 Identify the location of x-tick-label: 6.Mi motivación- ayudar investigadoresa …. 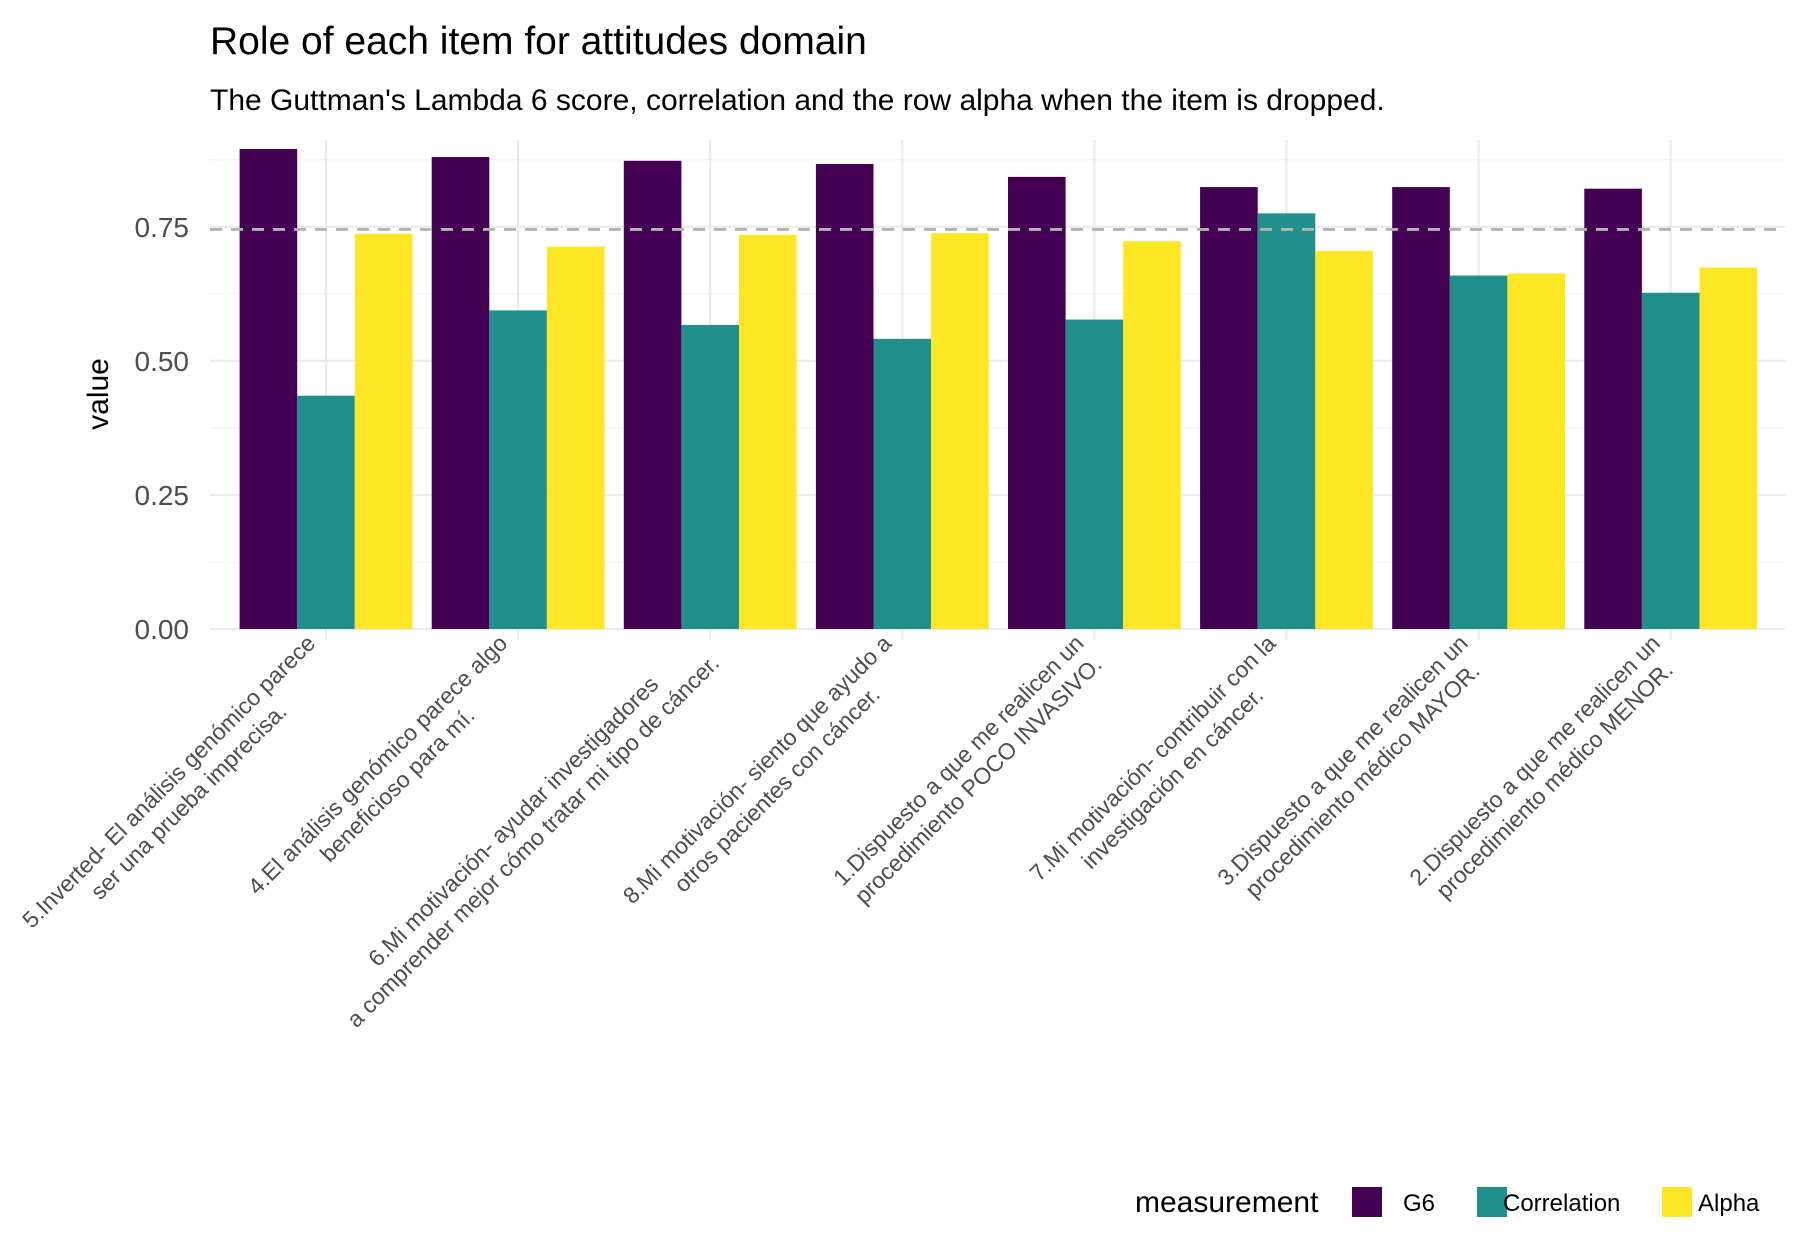
(523, 831).